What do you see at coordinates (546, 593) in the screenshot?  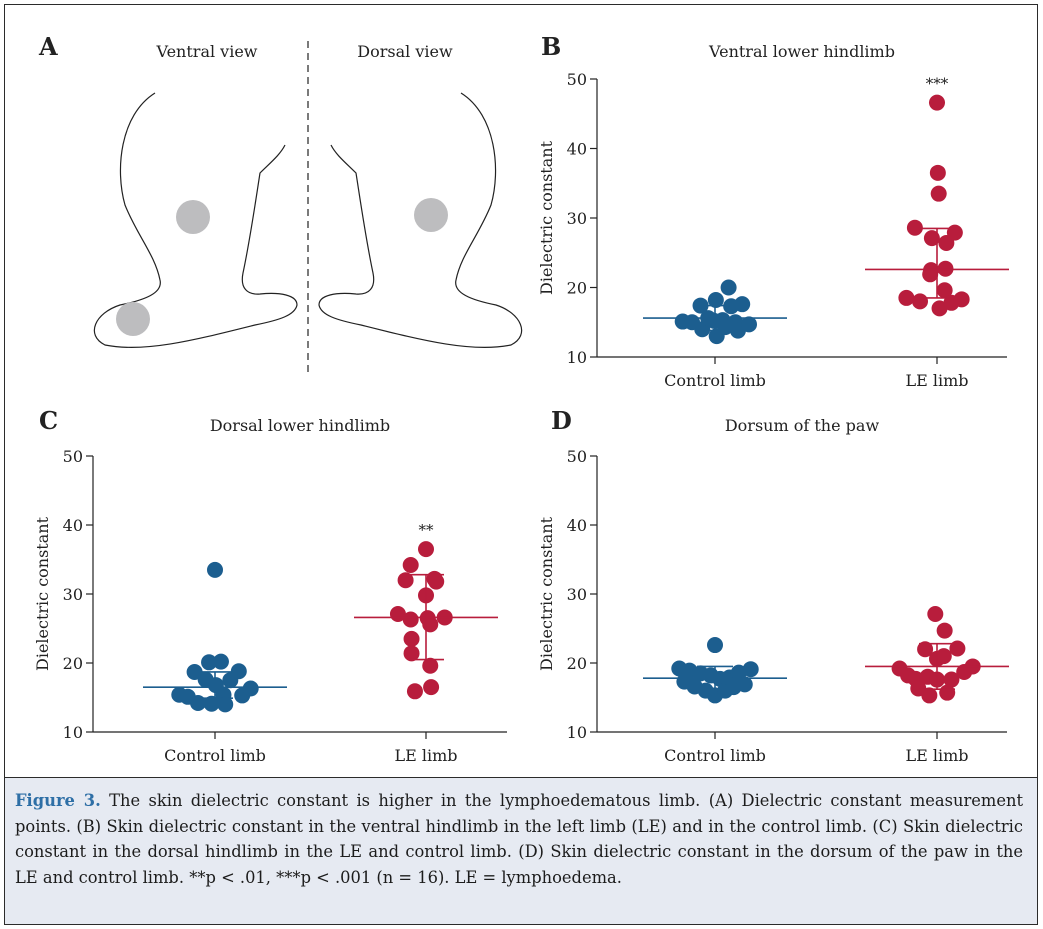 I see `panel-d-y-axis-label: Dielectric constant` at bounding box center [546, 593].